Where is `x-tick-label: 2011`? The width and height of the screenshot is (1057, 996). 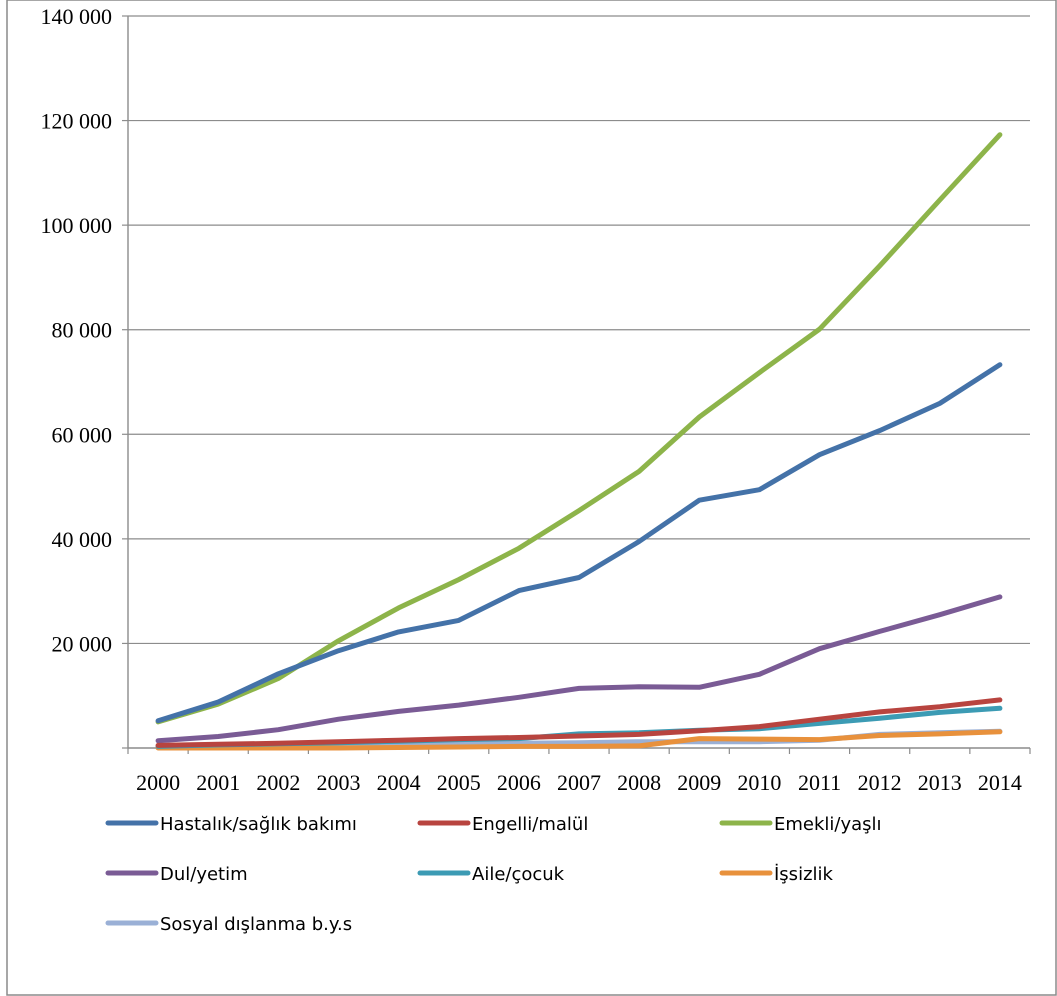
x-tick-label: 2011 is located at coordinates (819, 782).